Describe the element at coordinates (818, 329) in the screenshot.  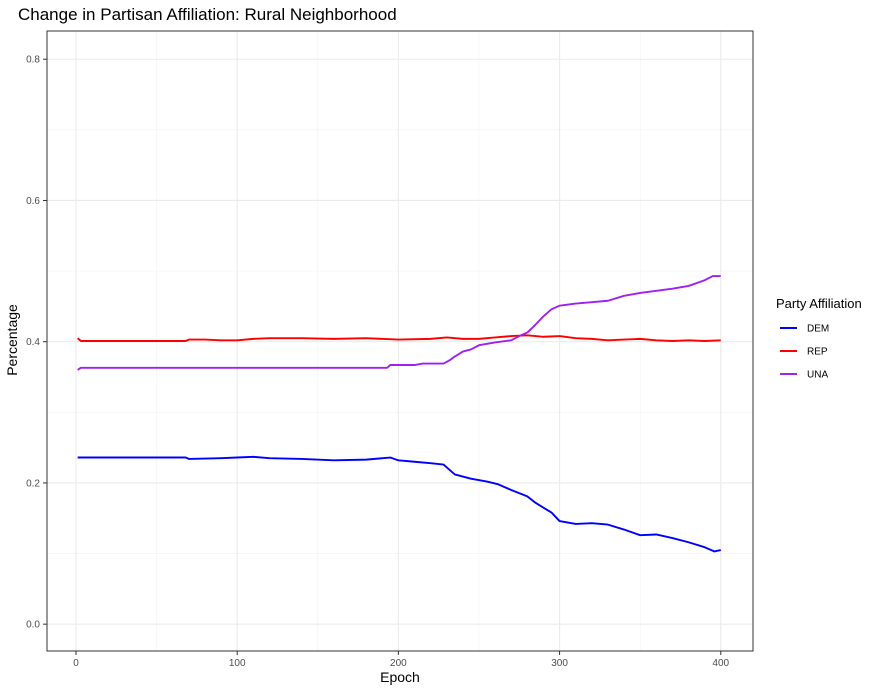
I see `legend-label-dem: DEM` at that location.